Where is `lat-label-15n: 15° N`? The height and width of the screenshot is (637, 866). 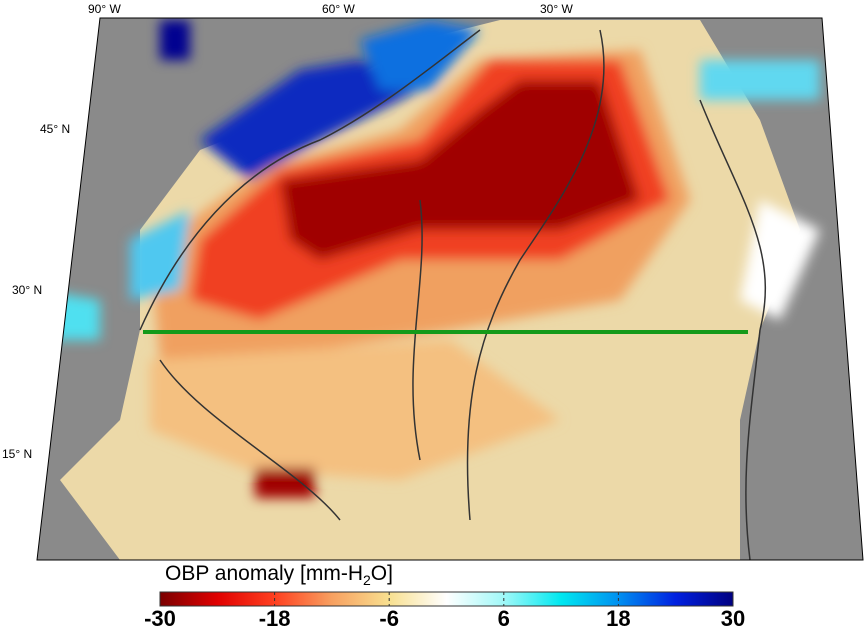 lat-label-15n: 15° N is located at coordinates (17, 454).